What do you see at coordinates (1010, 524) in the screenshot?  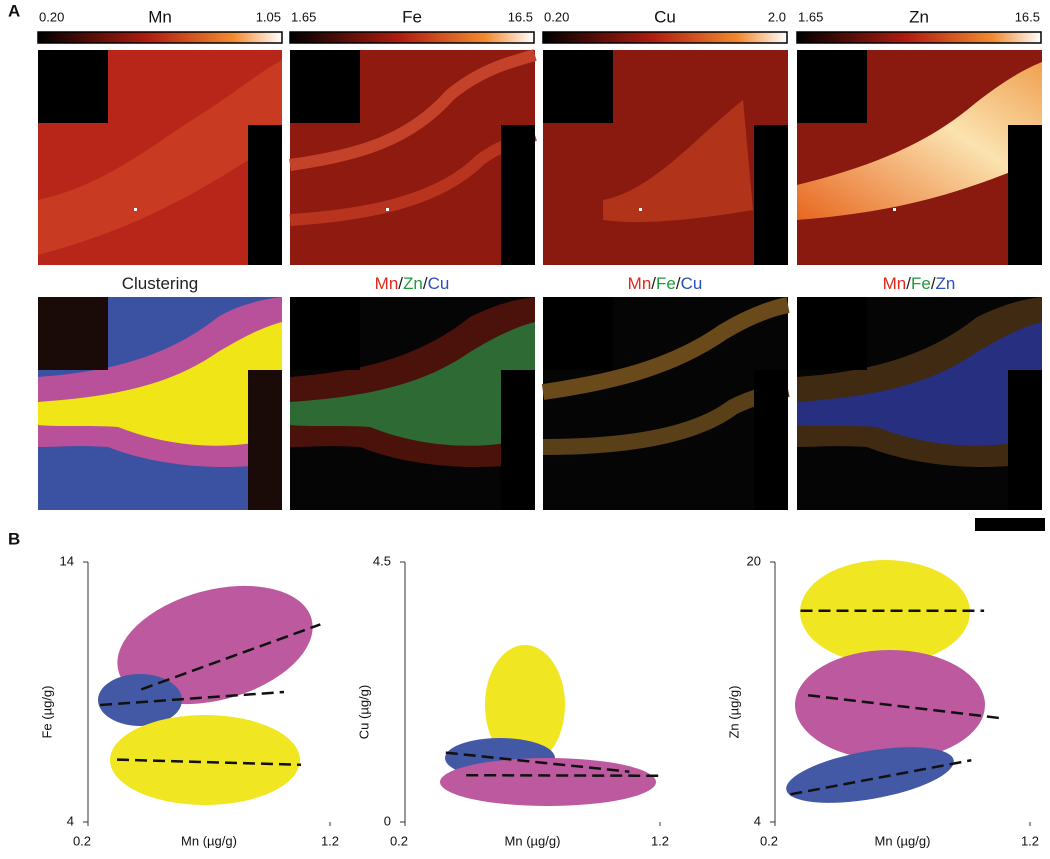 I see `scale-bar` at bounding box center [1010, 524].